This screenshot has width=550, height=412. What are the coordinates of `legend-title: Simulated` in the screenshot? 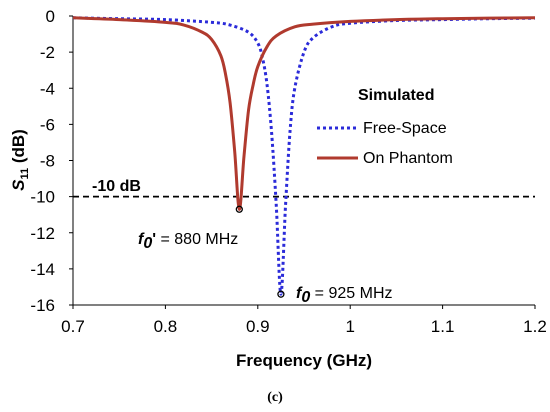 It's located at (396, 95).